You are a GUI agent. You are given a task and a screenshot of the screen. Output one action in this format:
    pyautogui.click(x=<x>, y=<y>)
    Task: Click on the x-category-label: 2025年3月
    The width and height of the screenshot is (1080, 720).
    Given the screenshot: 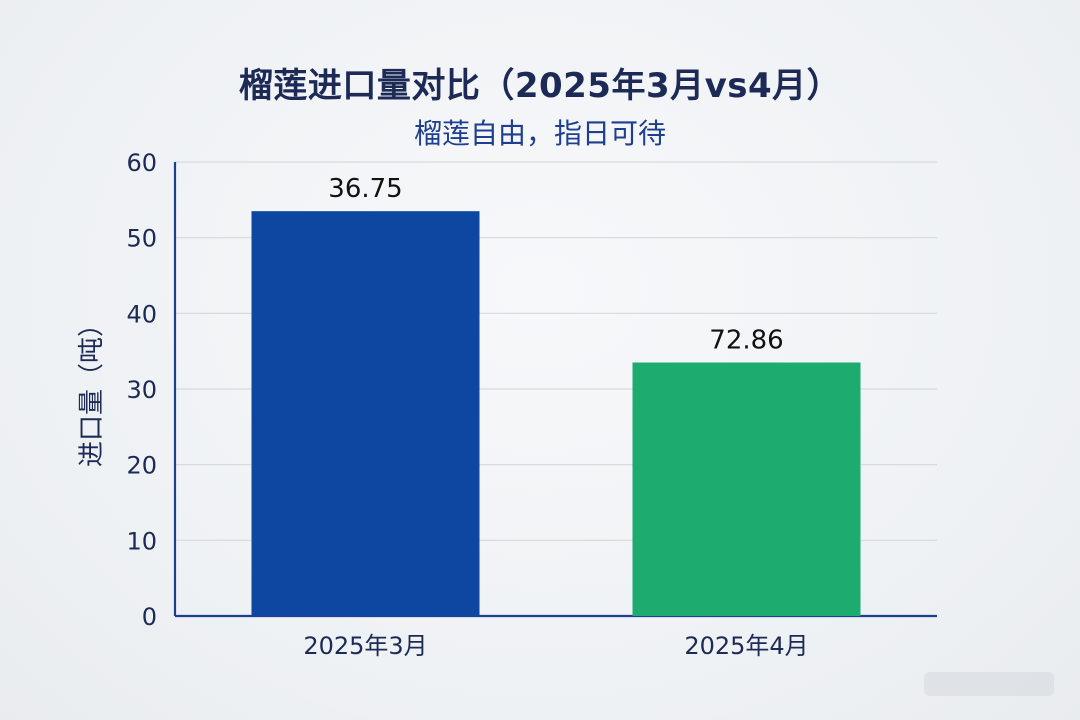 What is the action you would take?
    pyautogui.click(x=365, y=646)
    